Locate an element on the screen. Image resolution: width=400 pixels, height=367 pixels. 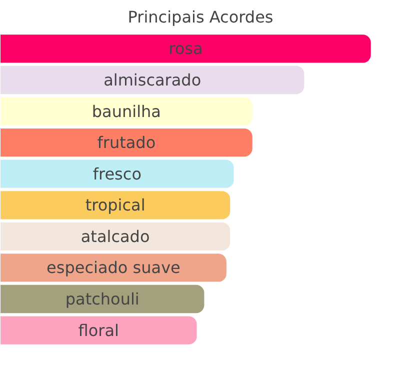
y-tick-label: rosa is located at coordinates (185, 48).